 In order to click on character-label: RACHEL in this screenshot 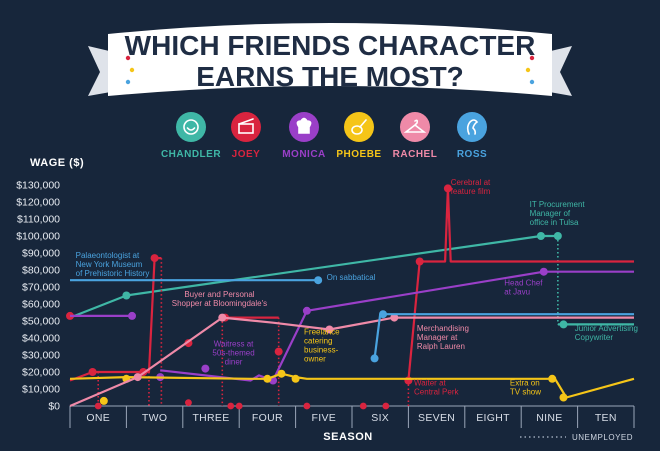, I will do `click(415, 154)`.